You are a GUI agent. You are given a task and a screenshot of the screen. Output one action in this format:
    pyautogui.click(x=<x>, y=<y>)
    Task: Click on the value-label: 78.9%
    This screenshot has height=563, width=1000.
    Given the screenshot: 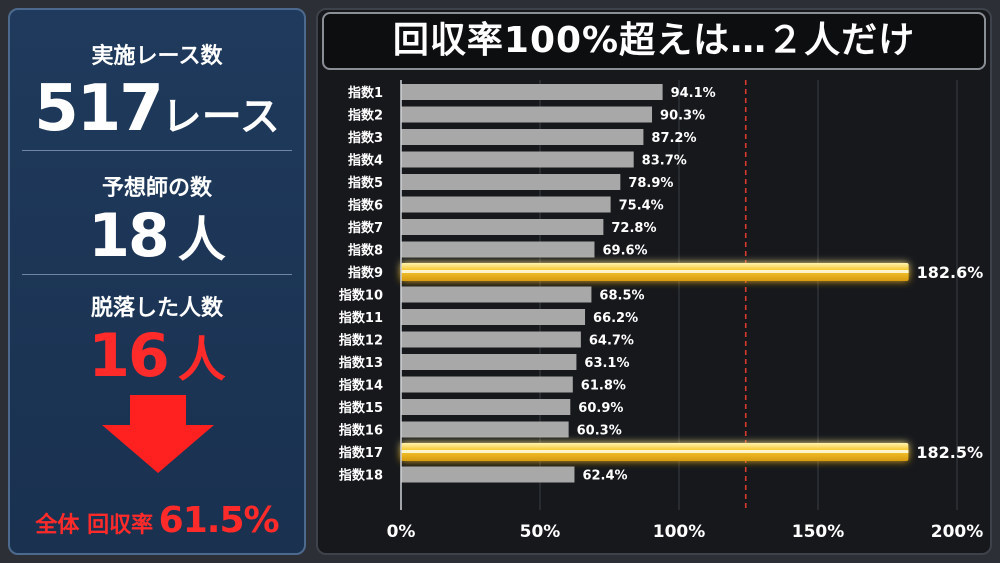 What is the action you would take?
    pyautogui.click(x=650, y=183)
    